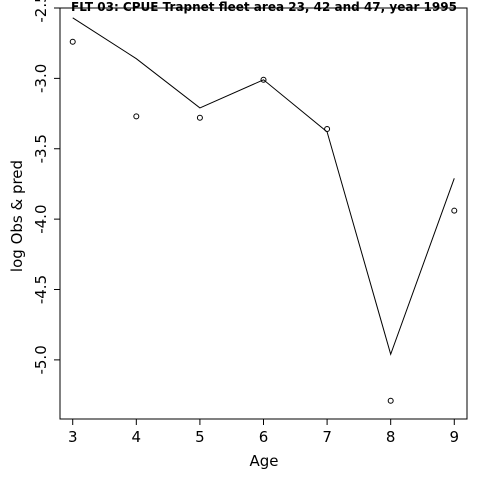 The width and height of the screenshot is (480, 480). Describe the element at coordinates (455, 437) in the screenshot. I see `x-tick-label: 9` at that location.